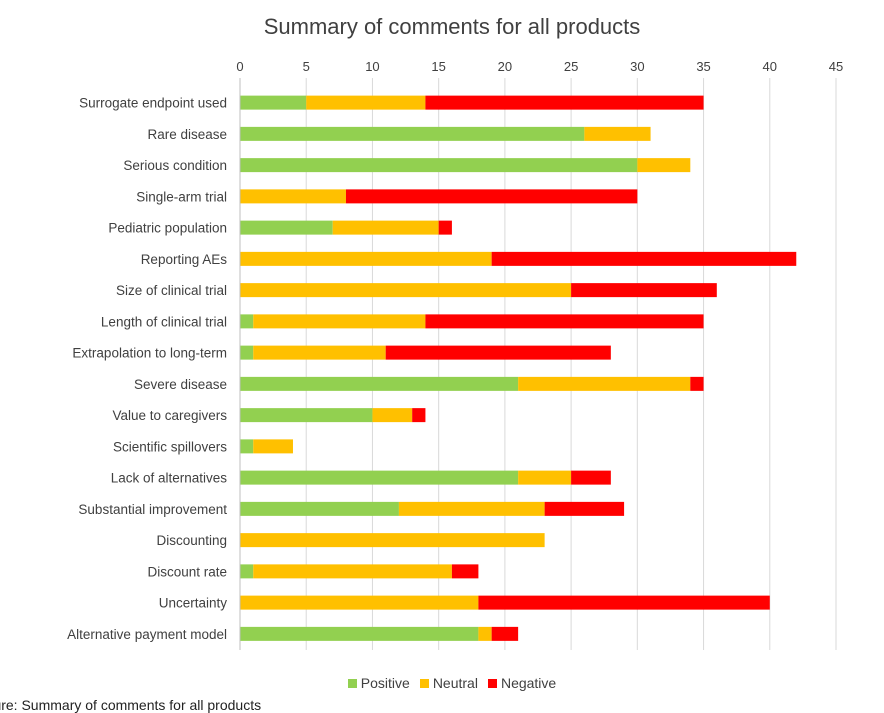 This screenshot has height=713, width=884. Describe the element at coordinates (528, 683) in the screenshot. I see `legend-label: Negative` at that location.